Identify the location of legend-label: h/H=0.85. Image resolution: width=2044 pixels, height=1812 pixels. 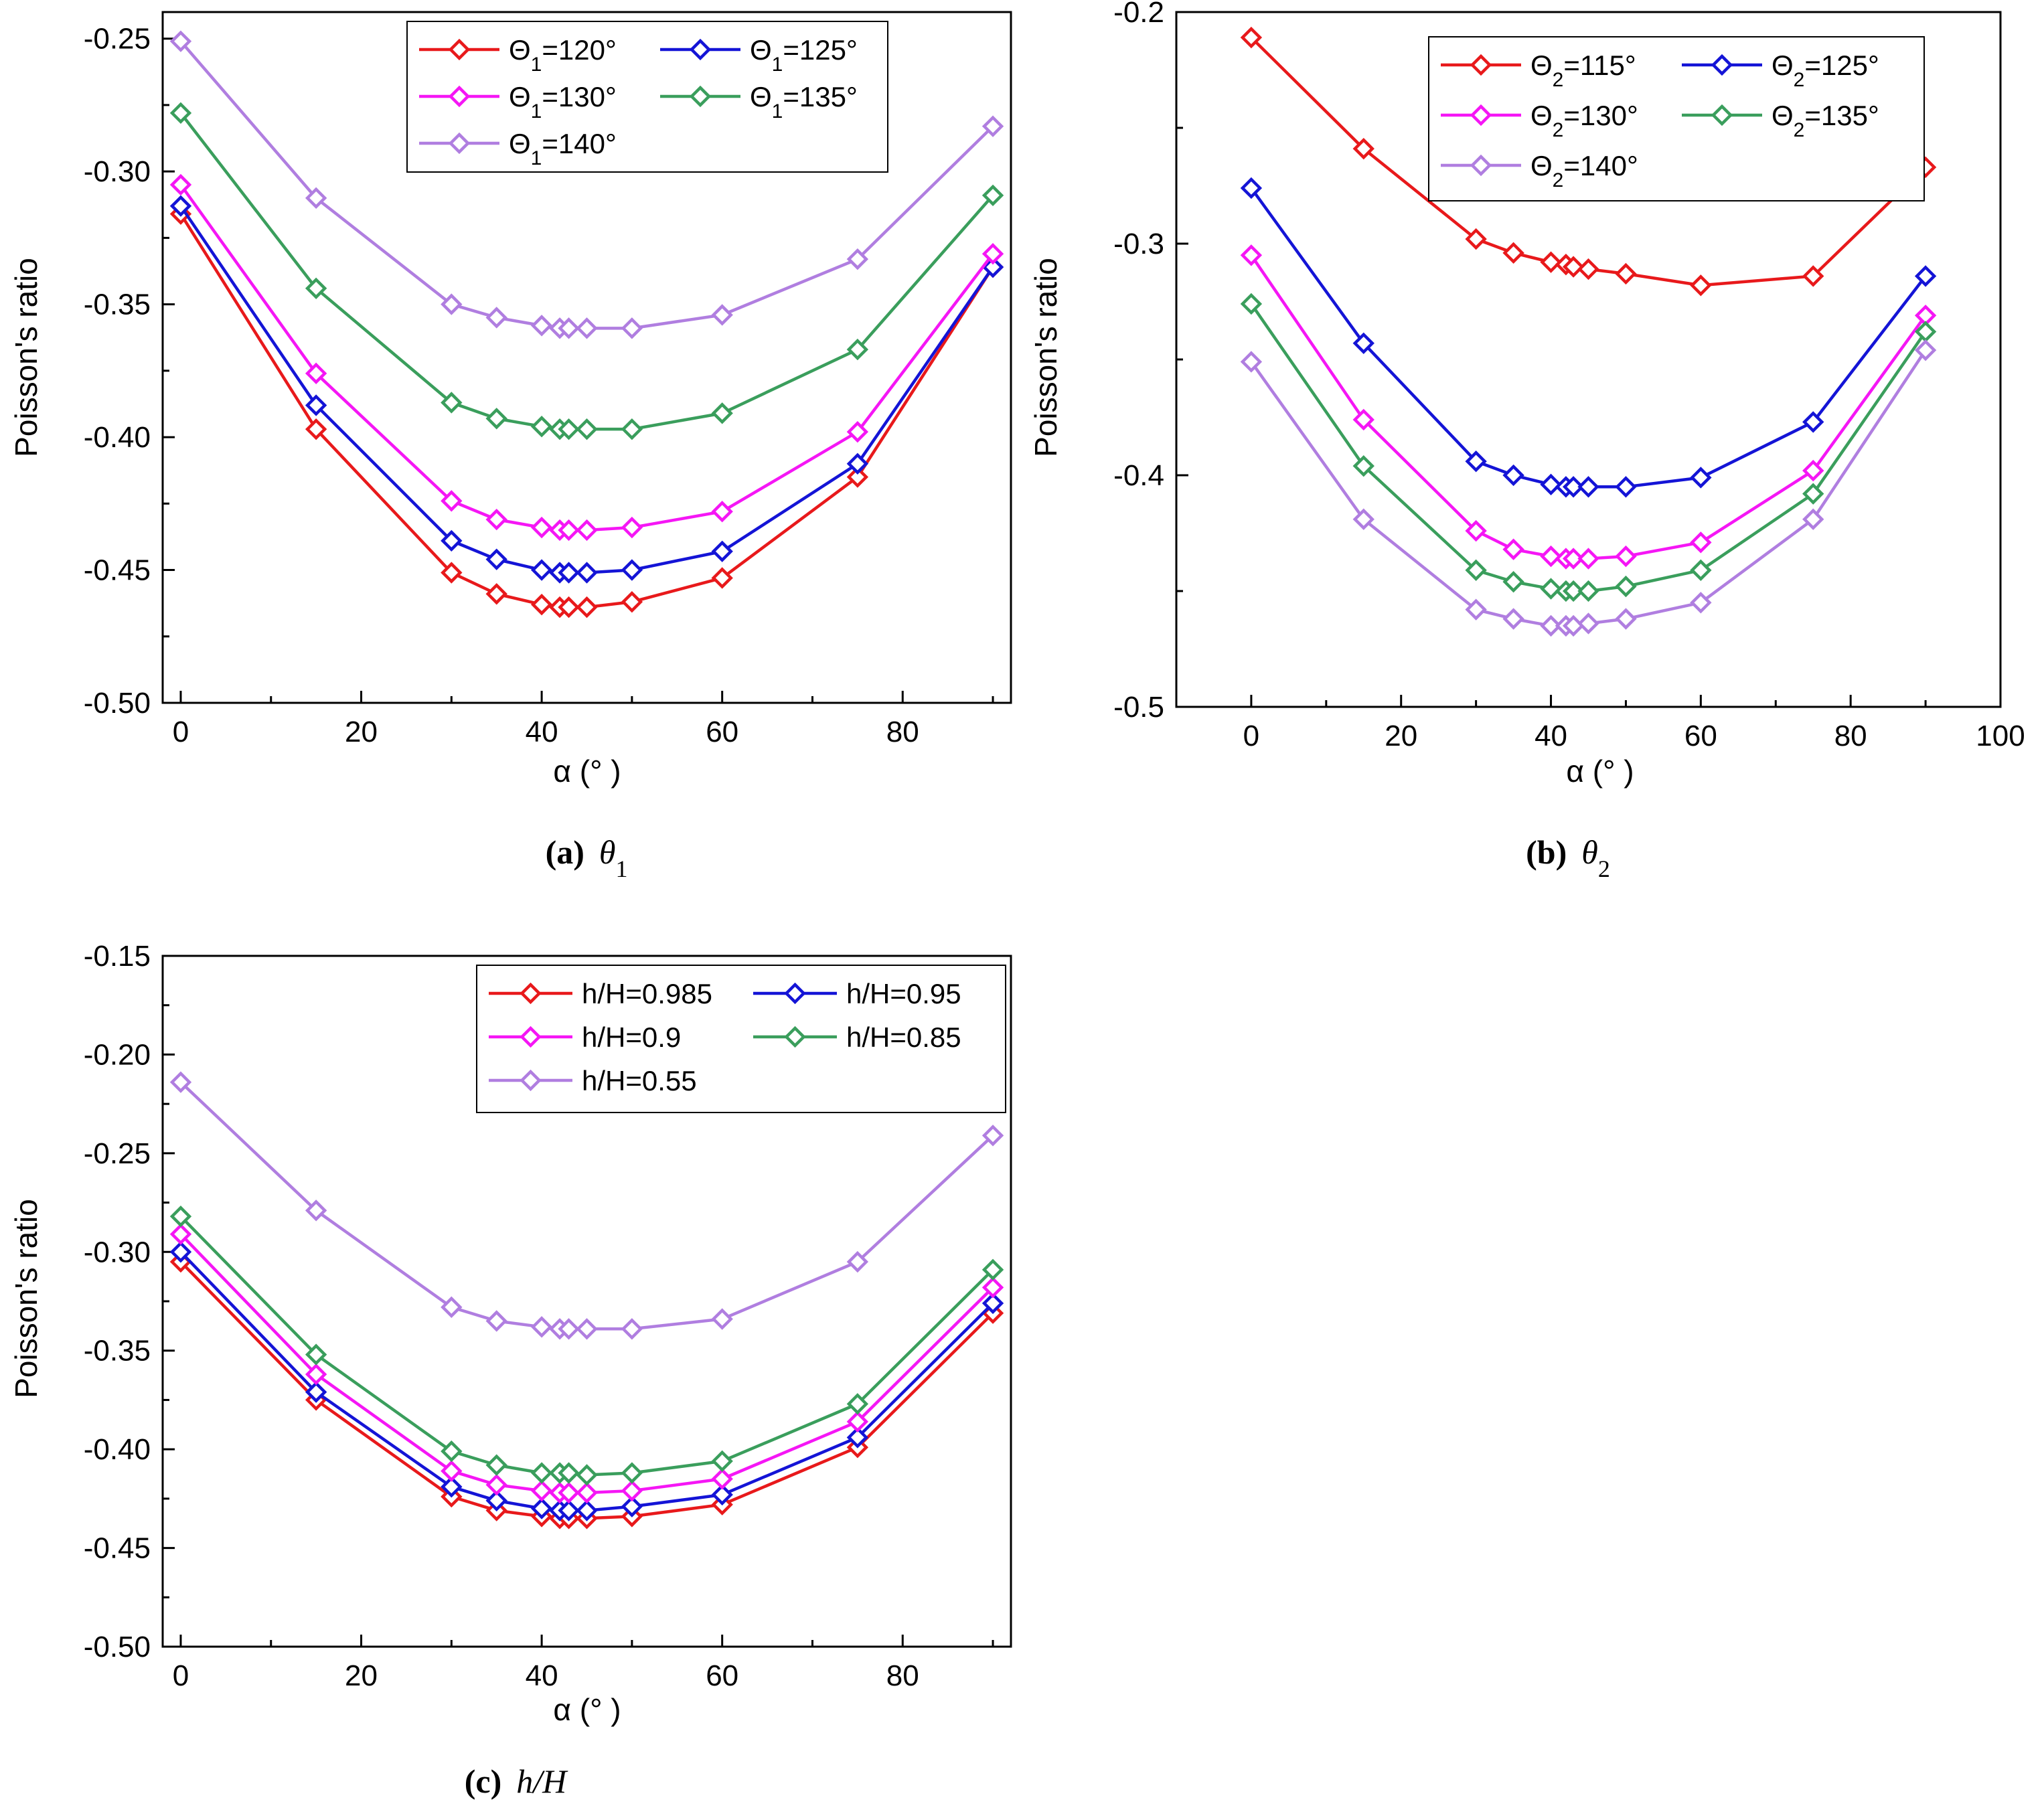
(903, 1037).